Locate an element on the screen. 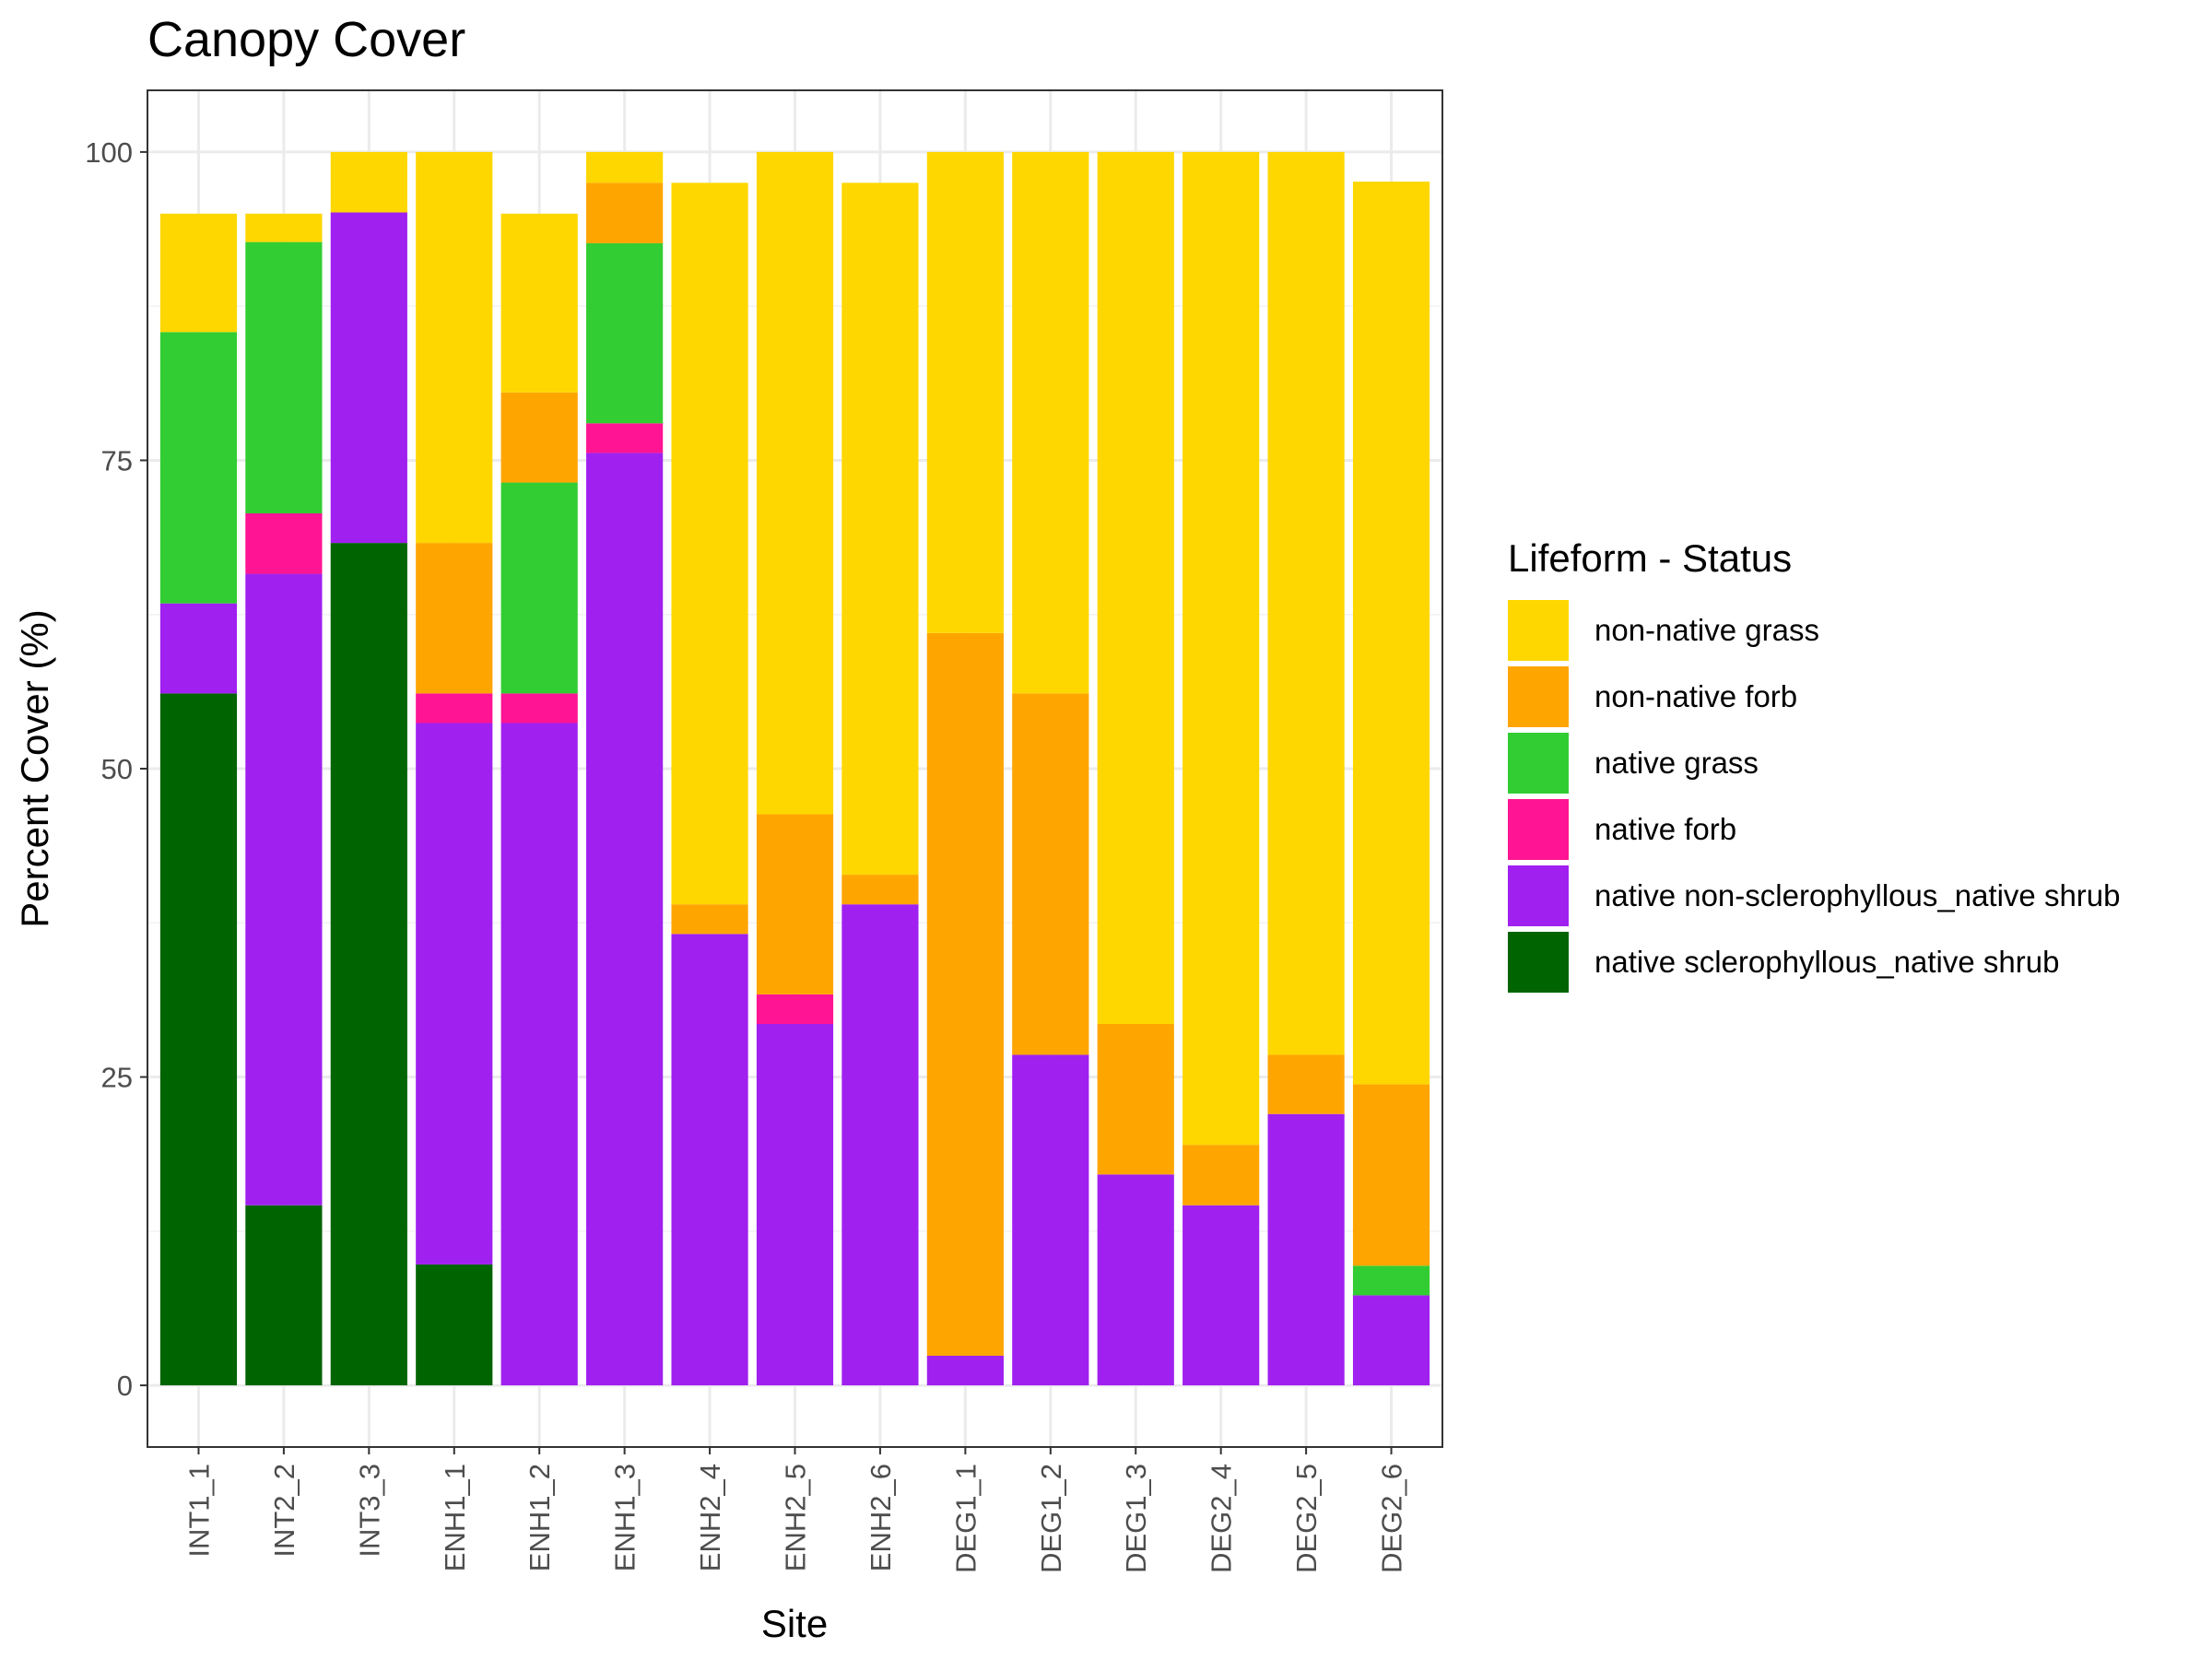 The height and width of the screenshot is (1659, 2212). chart-title: Canopy Cover is located at coordinates (306, 39).